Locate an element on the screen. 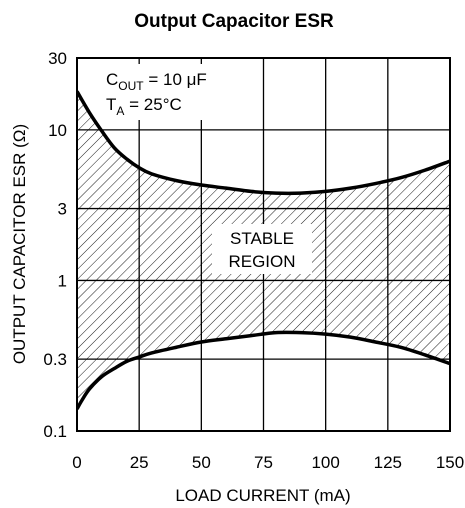 Image resolution: width=465 pixels, height=508 pixels. x-tick-label: 25 is located at coordinates (139, 462).